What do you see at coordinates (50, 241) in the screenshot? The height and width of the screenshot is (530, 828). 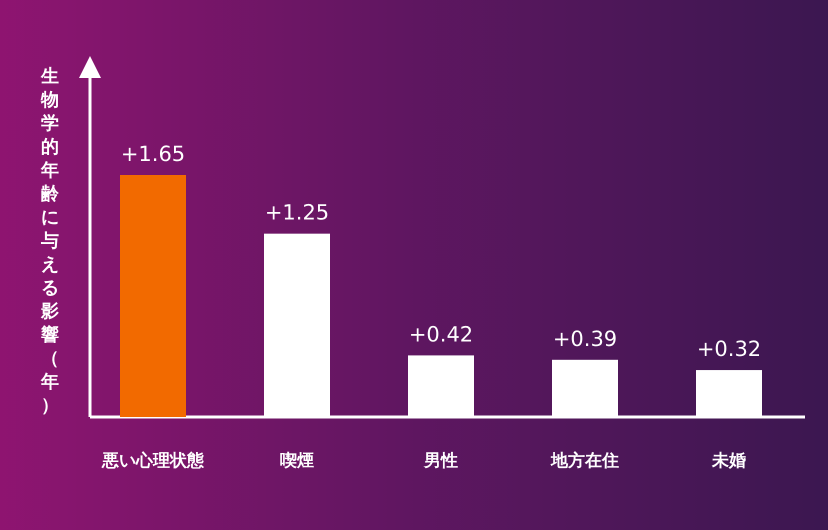 I see `y-axis-title: 生物学的年齢に与える影響（年）` at bounding box center [50, 241].